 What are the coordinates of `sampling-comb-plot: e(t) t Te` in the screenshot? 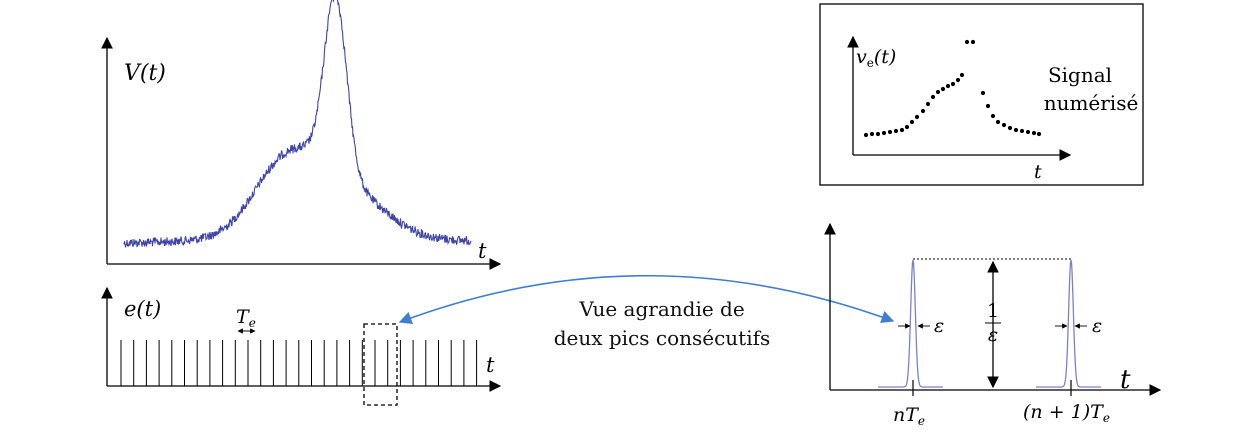 It's located at (303, 346).